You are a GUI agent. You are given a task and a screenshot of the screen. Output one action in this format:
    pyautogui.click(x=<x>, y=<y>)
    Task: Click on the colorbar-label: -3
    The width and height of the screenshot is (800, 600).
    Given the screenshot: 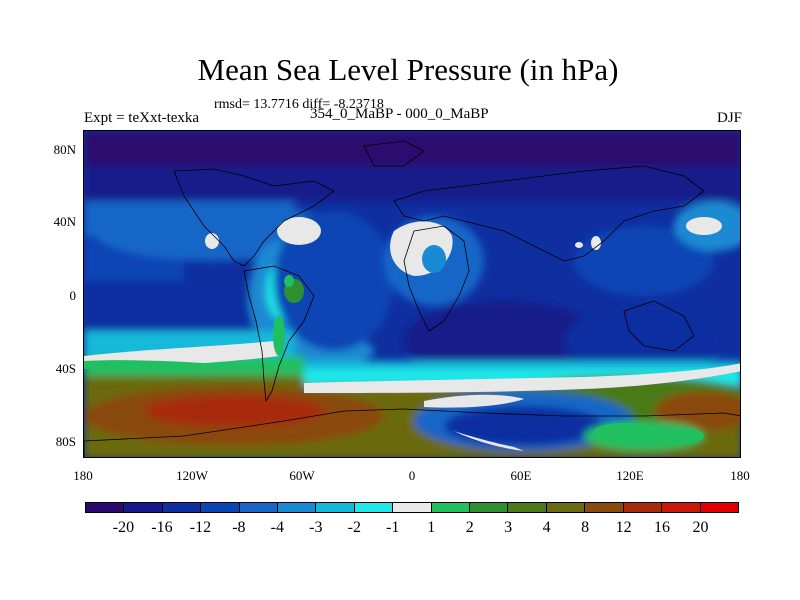 What is the action you would take?
    pyautogui.click(x=316, y=527)
    